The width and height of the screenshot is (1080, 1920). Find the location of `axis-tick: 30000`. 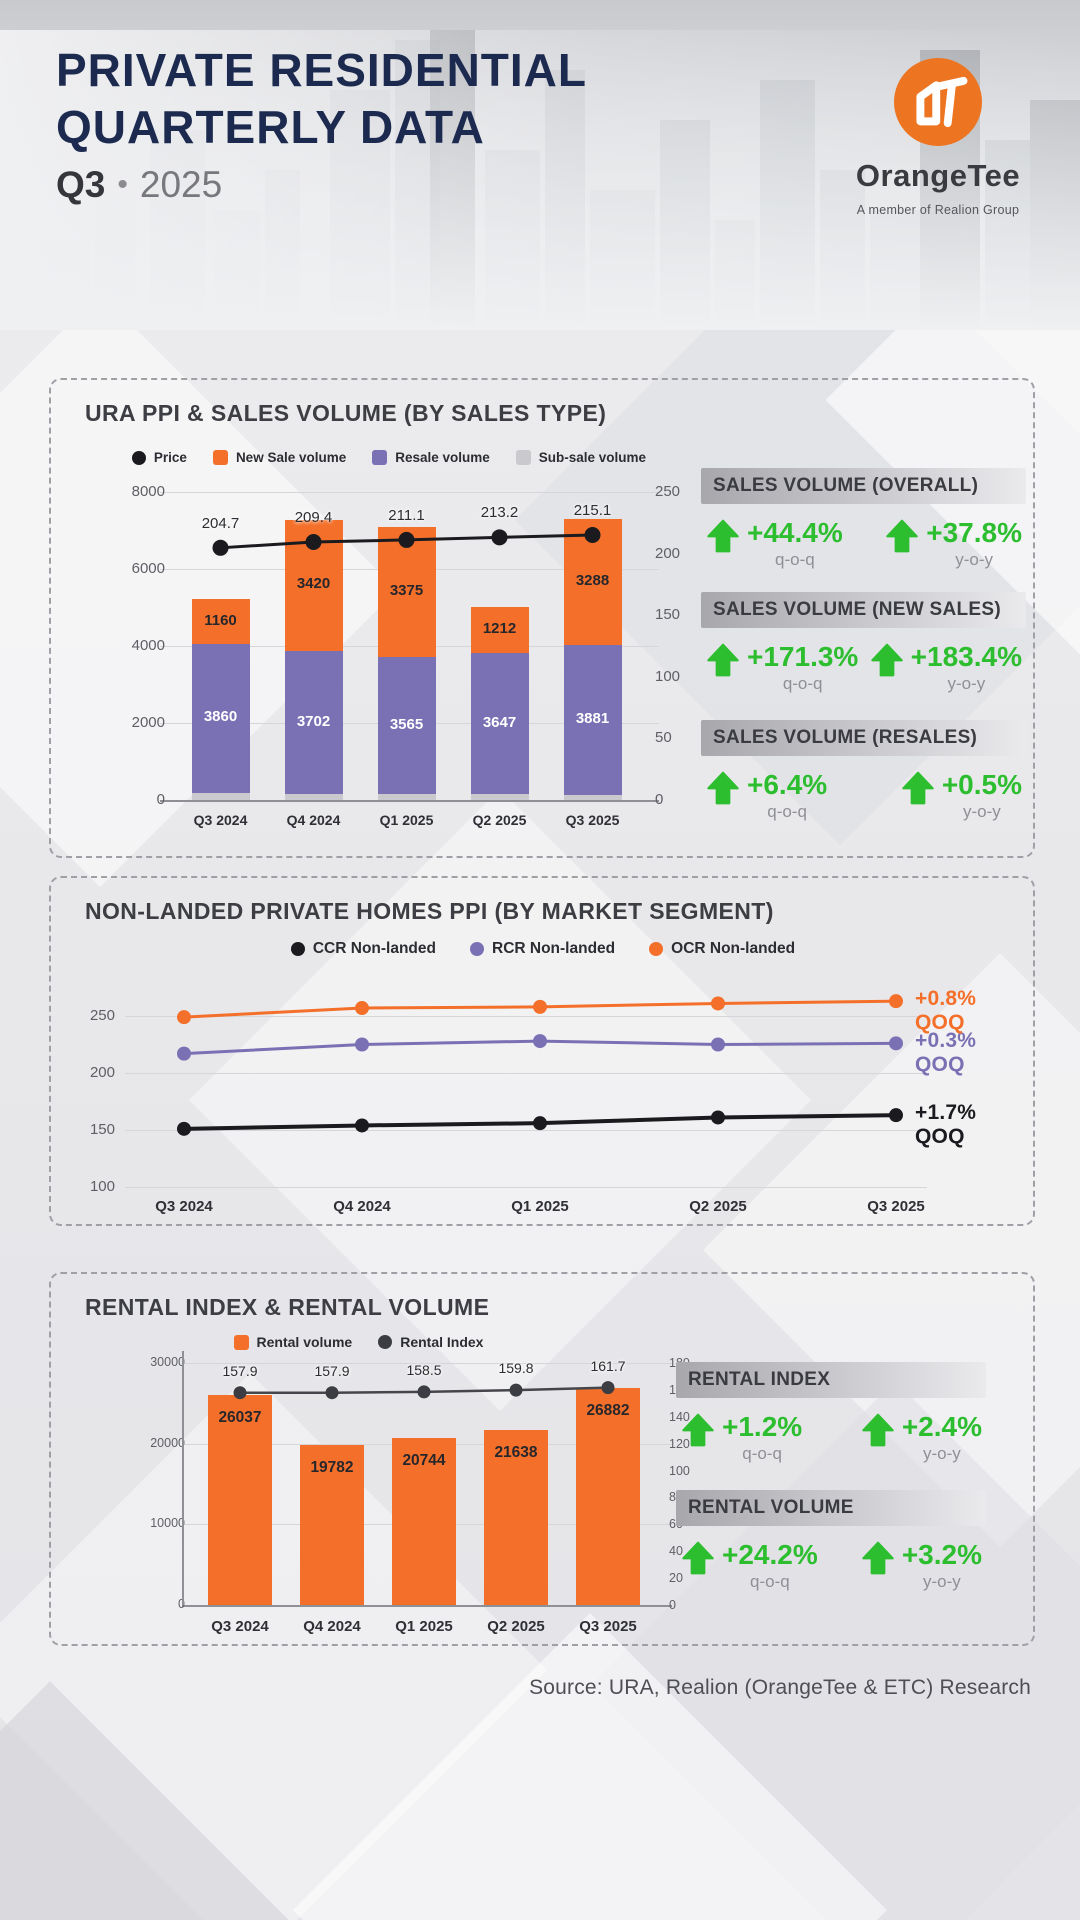

axis-tick: 30000 is located at coordinates (167, 1362).